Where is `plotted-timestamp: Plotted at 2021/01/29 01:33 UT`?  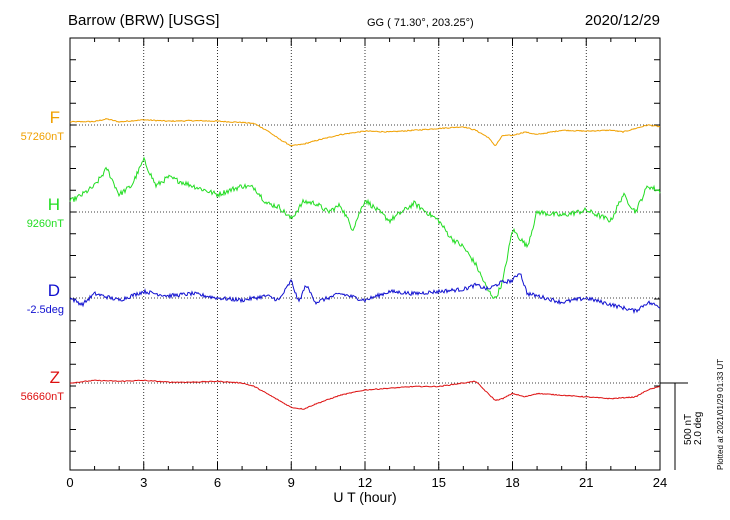 plotted-timestamp: Plotted at 2021/01/29 01:33 UT is located at coordinates (720, 414).